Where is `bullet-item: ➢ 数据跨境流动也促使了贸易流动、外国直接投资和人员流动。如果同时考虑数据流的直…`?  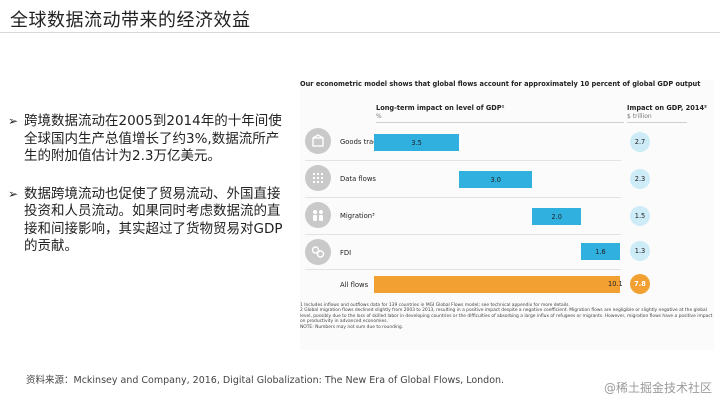
bullet-item: ➢ 数据跨境流动也促使了贸易流动、外国直接投资和人员流动。如果同时考虑数据流的直… is located at coordinates (148, 221).